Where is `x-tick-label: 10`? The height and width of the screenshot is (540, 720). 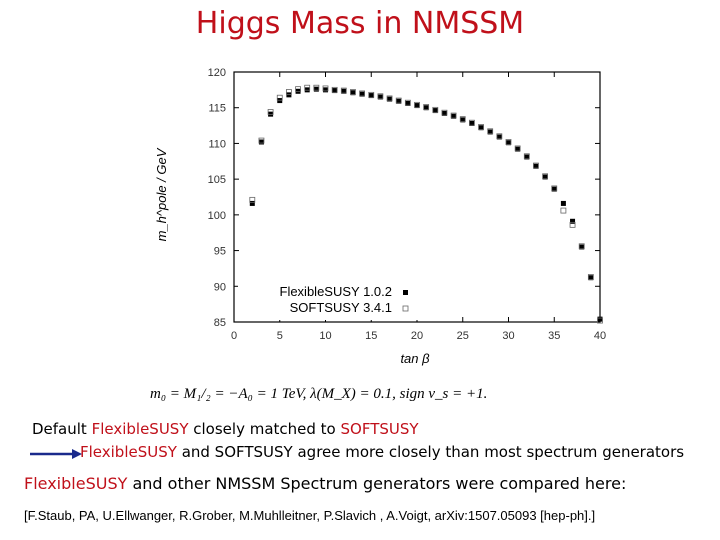
x-tick-label: 10 is located at coordinates (325, 336).